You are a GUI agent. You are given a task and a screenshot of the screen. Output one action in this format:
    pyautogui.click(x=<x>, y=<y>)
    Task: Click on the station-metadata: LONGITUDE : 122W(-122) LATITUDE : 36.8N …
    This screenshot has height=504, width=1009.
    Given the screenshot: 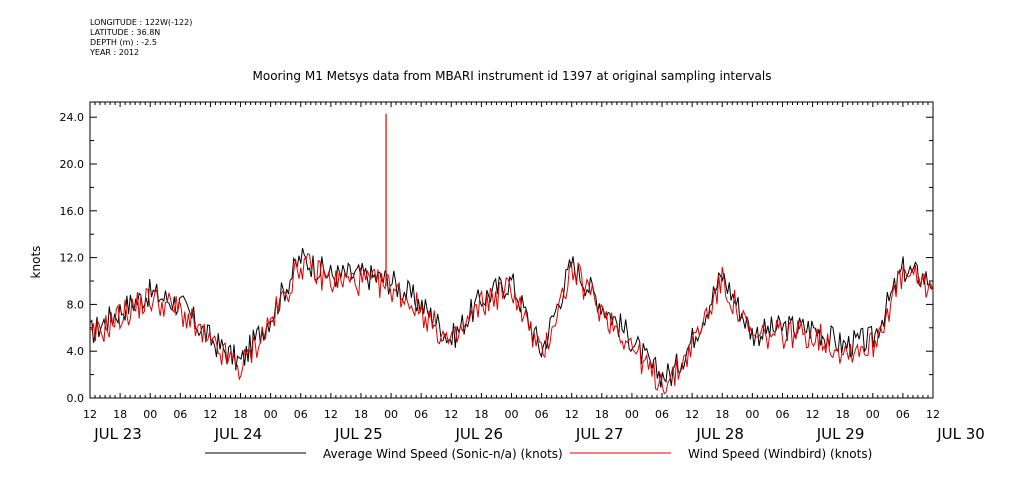 What is the action you would take?
    pyautogui.click(x=141, y=38)
    